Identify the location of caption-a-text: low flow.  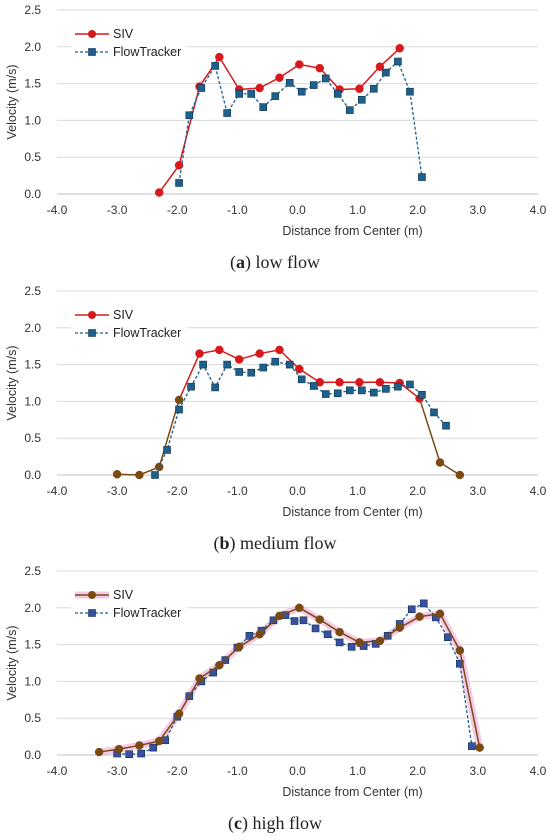
(286, 262).